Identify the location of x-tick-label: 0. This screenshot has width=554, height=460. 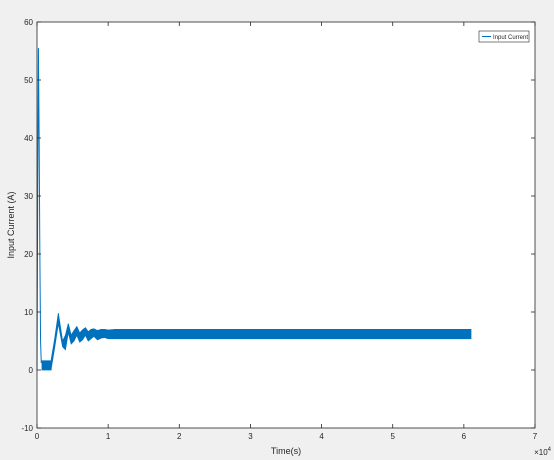
(37, 436).